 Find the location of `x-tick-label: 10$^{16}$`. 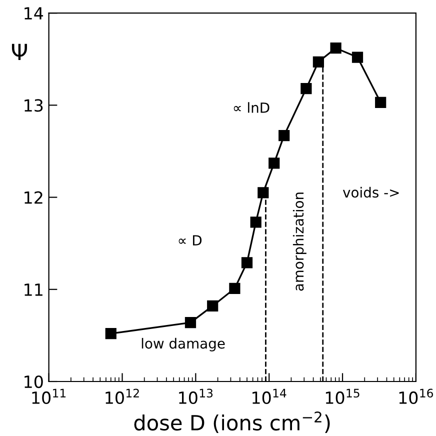

x-tick-label: 10$^{16}$ is located at coordinates (416, 396).